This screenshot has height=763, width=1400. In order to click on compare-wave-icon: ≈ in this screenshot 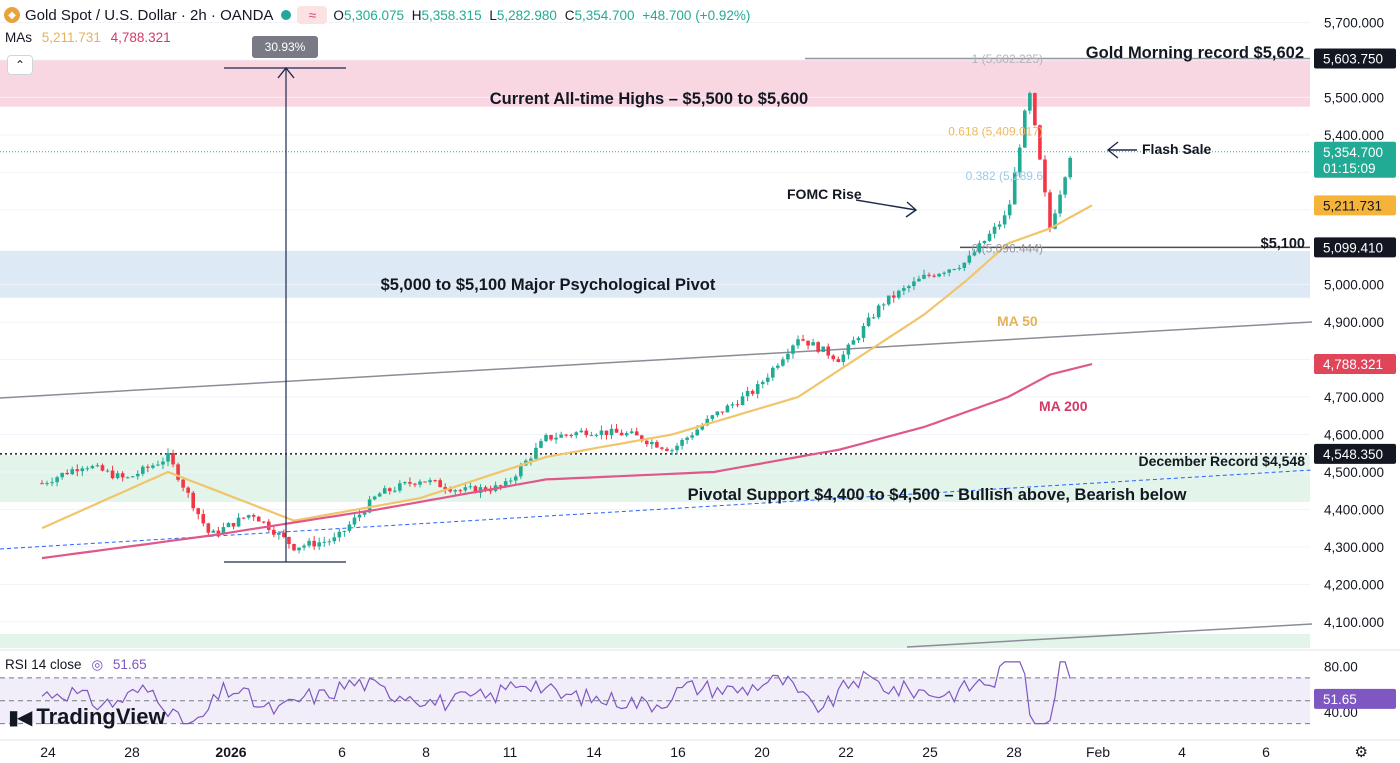, I will do `click(312, 15)`.